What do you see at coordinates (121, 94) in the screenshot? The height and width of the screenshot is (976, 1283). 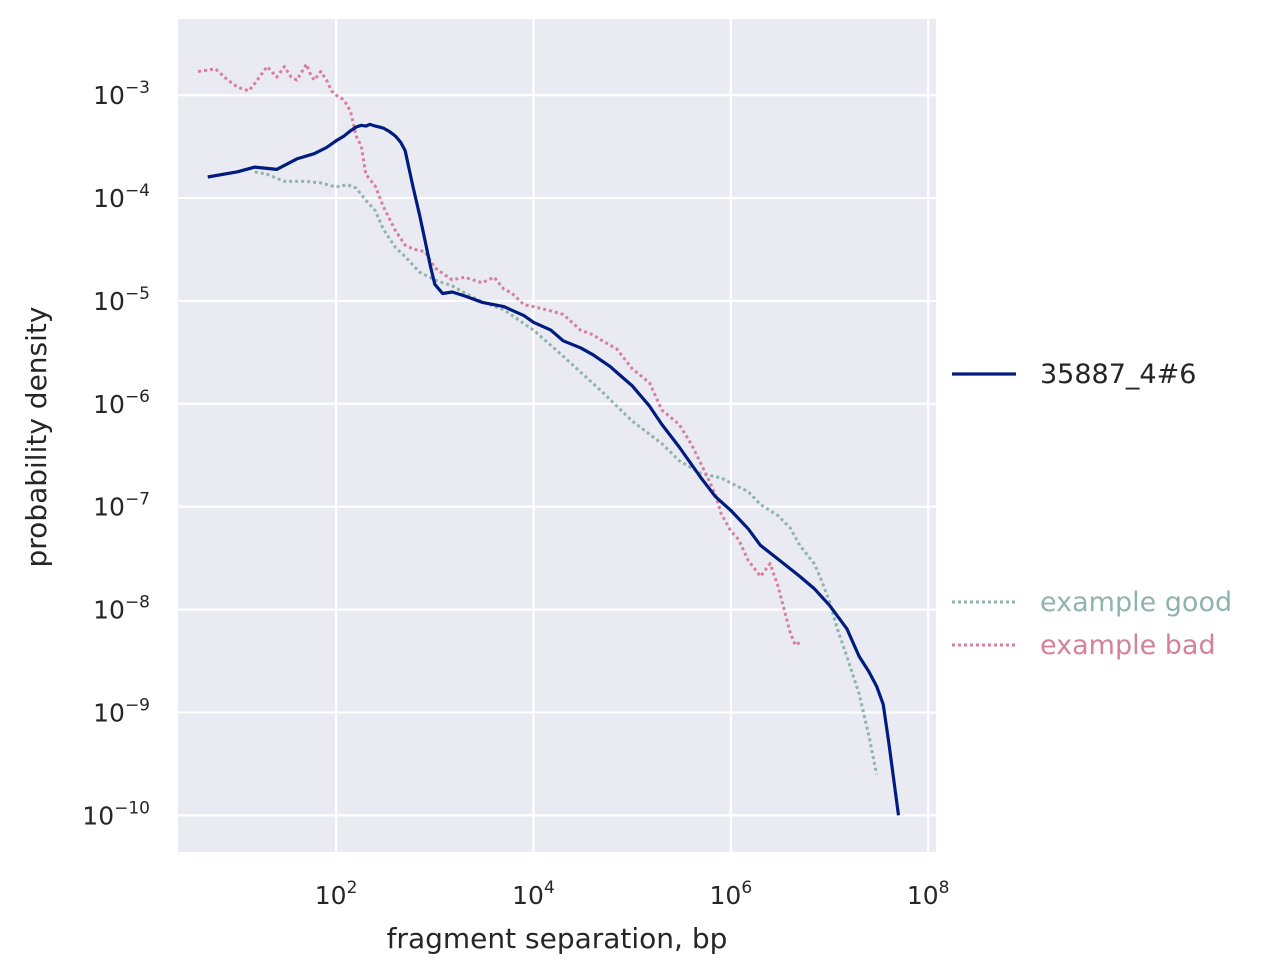 I see `y-tick-label: 10⁻³` at bounding box center [121, 94].